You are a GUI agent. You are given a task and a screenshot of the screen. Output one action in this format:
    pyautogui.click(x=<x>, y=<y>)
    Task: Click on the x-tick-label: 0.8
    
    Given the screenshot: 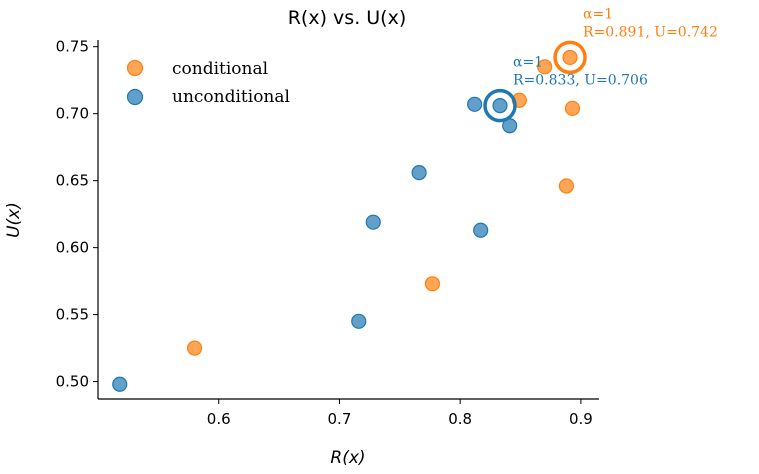 What is the action you would take?
    pyautogui.click(x=460, y=419)
    